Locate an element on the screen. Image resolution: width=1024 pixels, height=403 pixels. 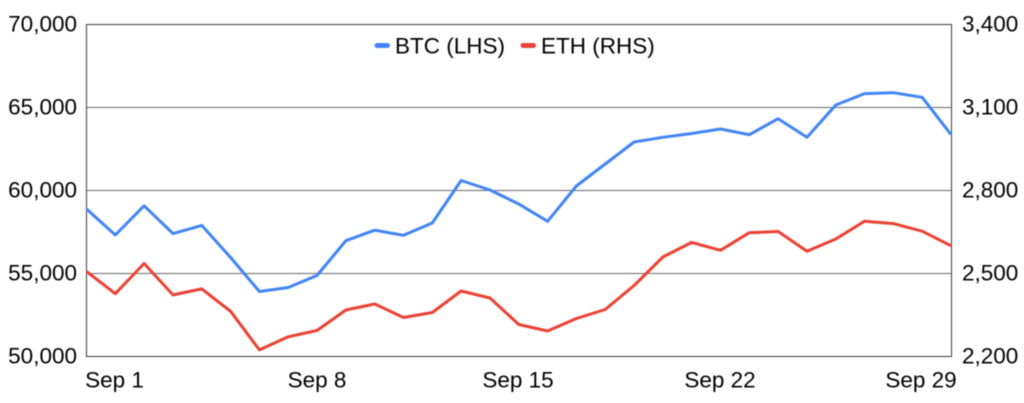
svg-text: Sep 29 is located at coordinates (920, 380).